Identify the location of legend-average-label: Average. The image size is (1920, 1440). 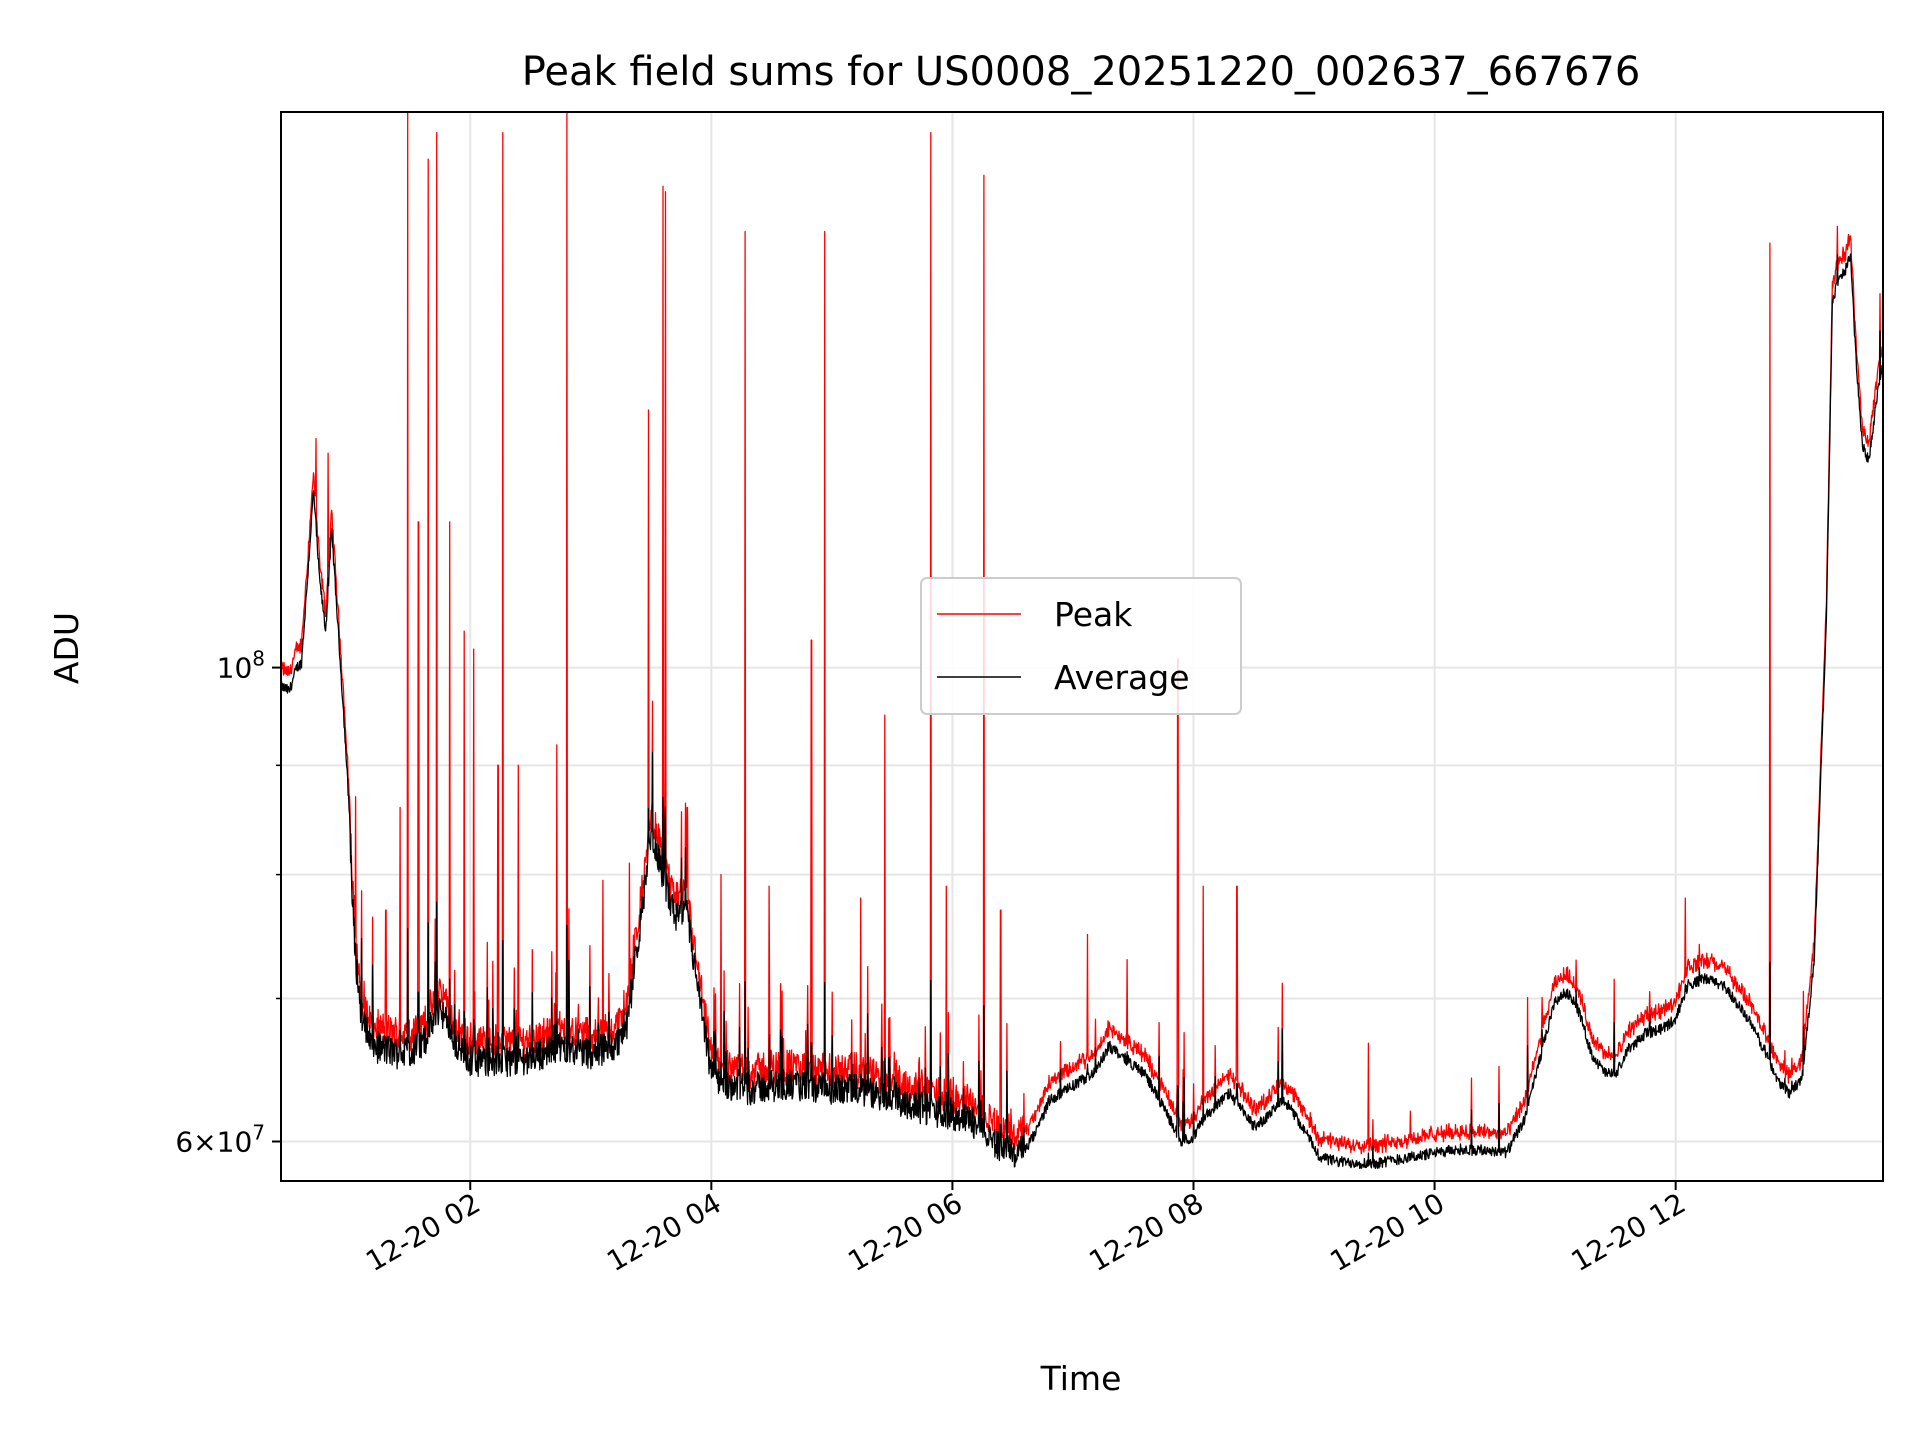
(1122, 677).